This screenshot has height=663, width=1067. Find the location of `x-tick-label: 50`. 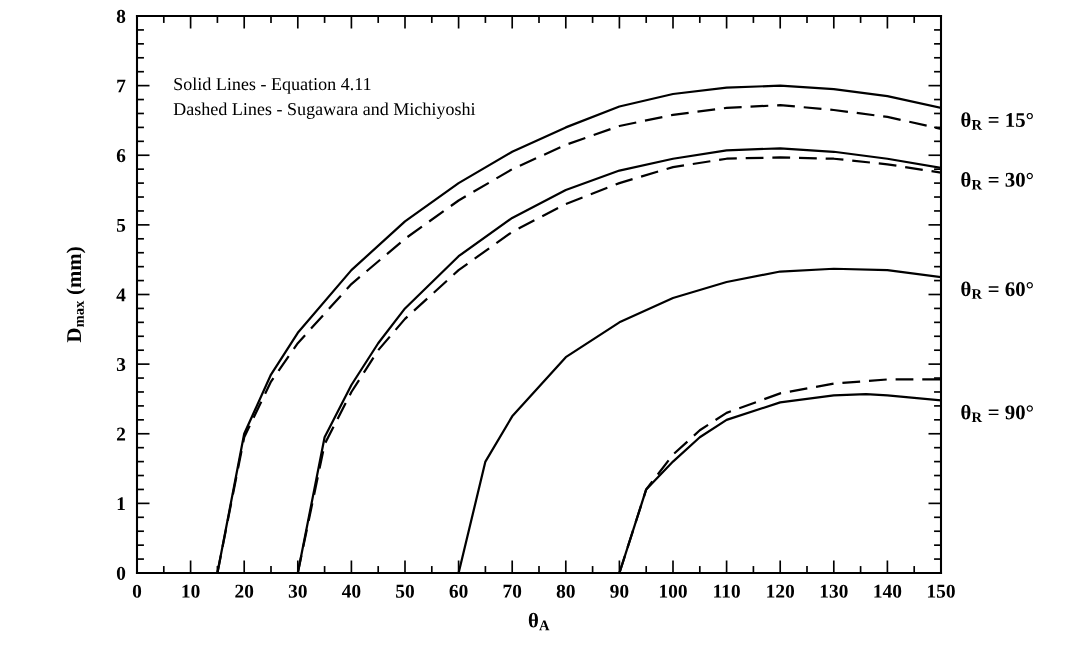

x-tick-label: 50 is located at coordinates (405, 591).